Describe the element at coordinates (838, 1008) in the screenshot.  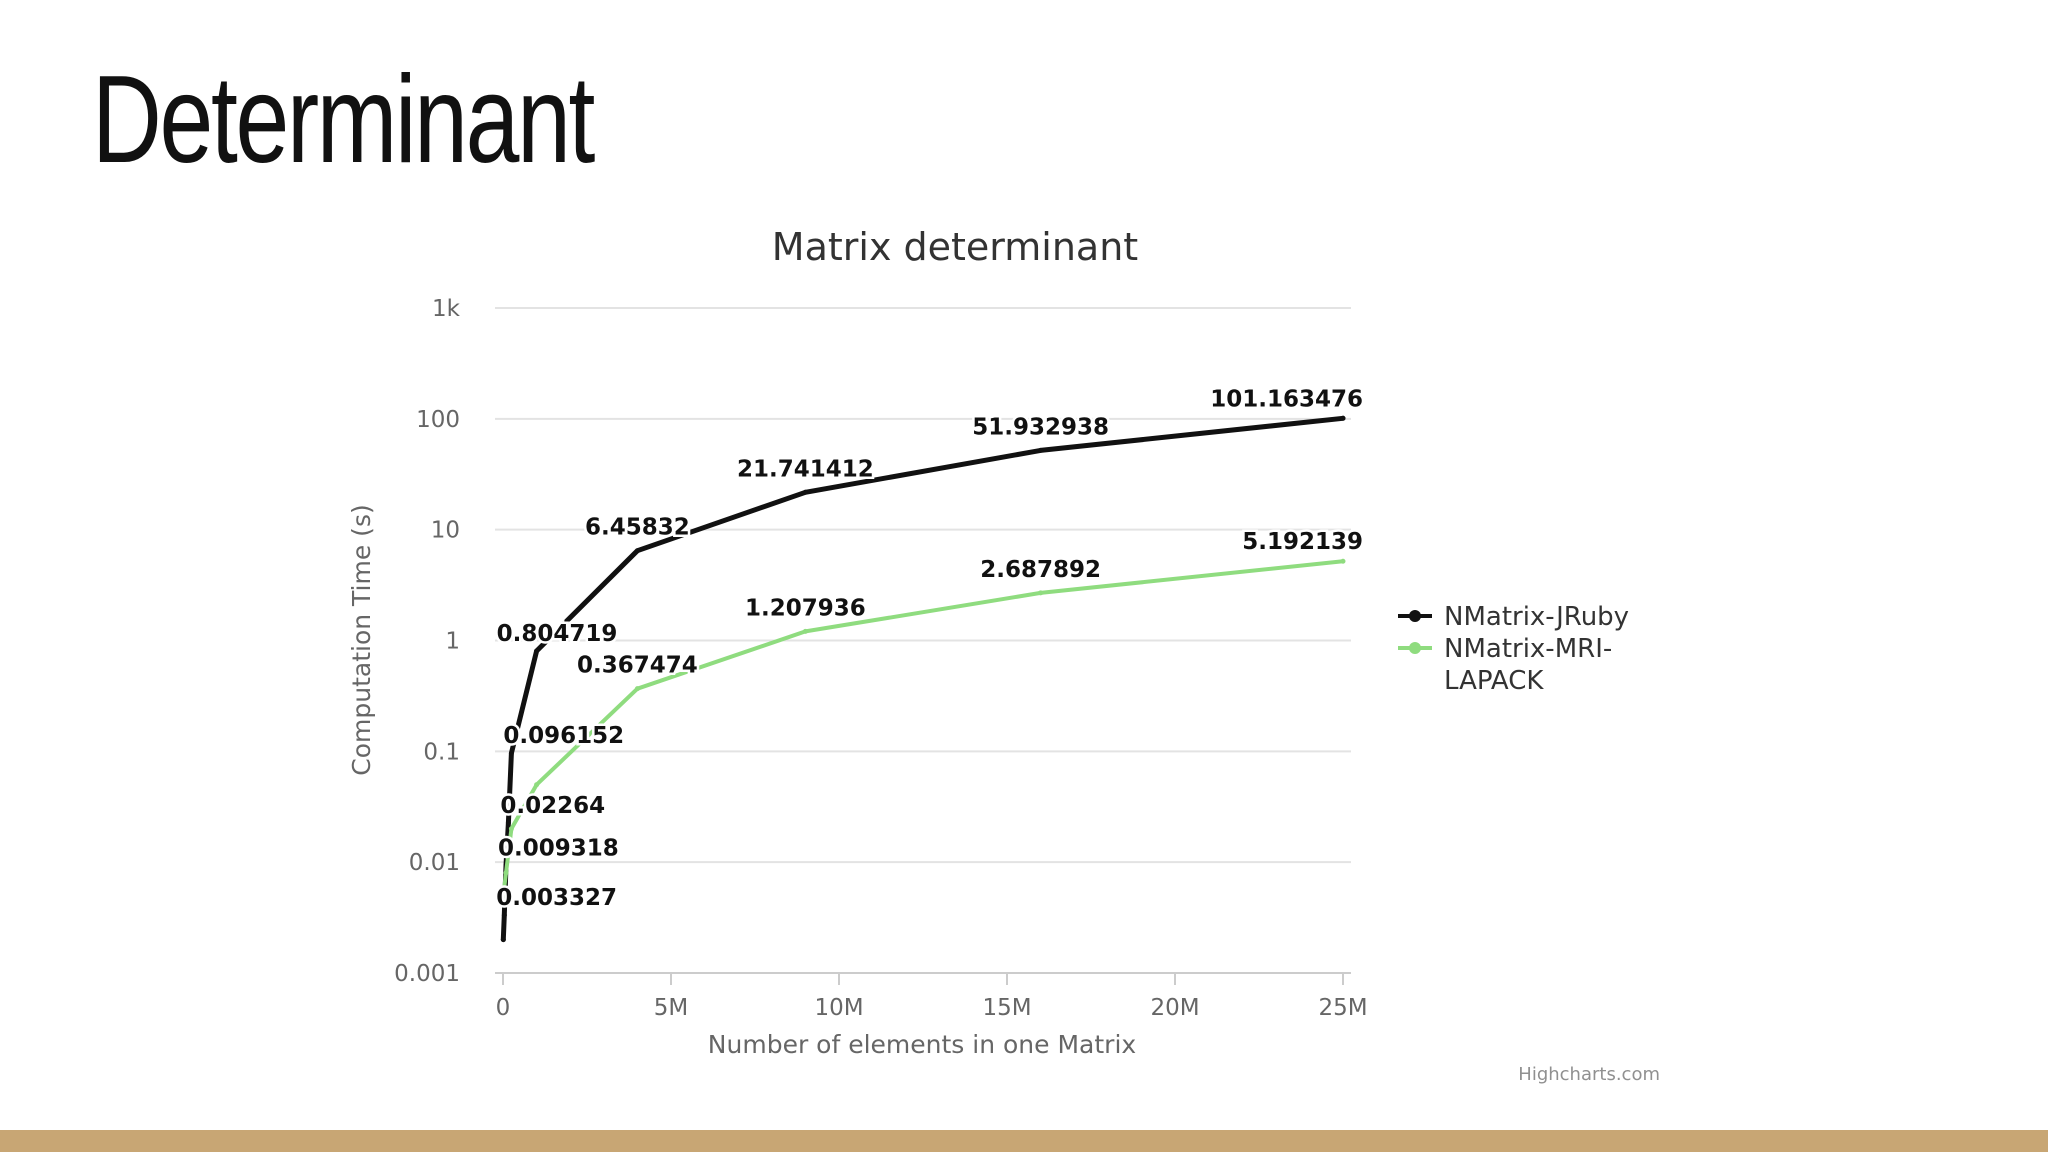
I see `x-tick-label: 10M` at that location.